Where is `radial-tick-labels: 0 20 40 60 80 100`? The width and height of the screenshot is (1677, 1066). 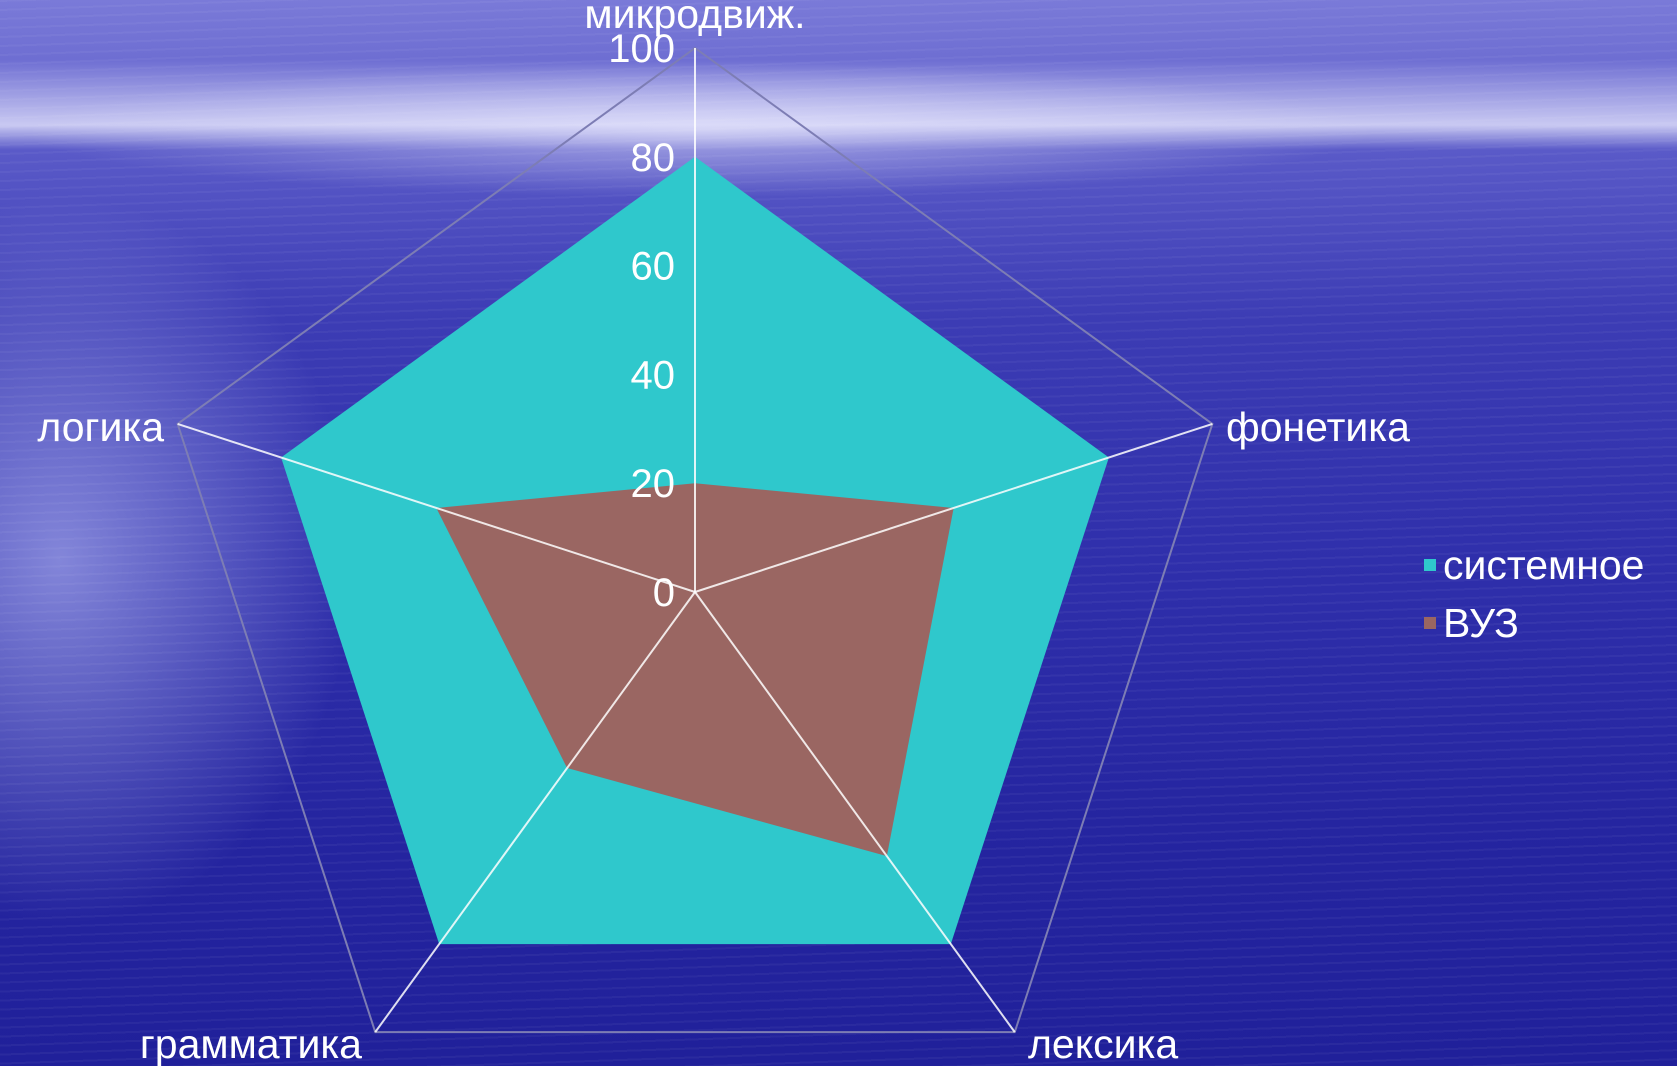
radial-tick-labels: 0 20 40 60 80 100 is located at coordinates (641, 321).